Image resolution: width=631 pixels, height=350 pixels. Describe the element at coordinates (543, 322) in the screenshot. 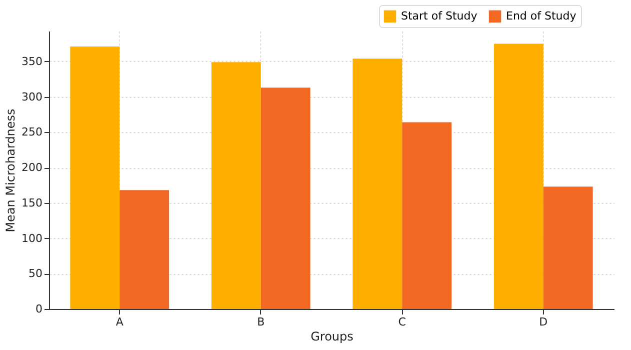

I see `x-tick-label: D` at that location.